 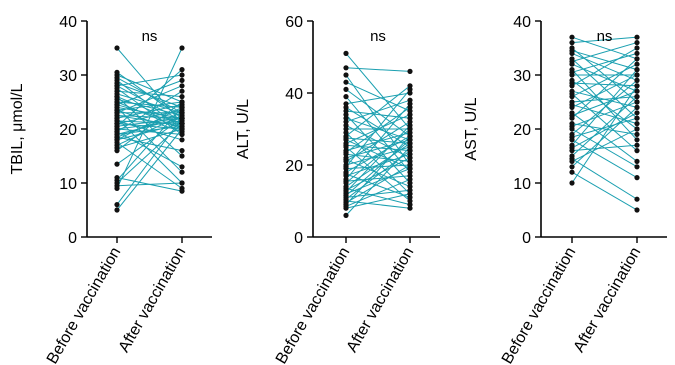 What do you see at coordinates (378, 36) in the screenshot?
I see `significance-label: ns` at bounding box center [378, 36].